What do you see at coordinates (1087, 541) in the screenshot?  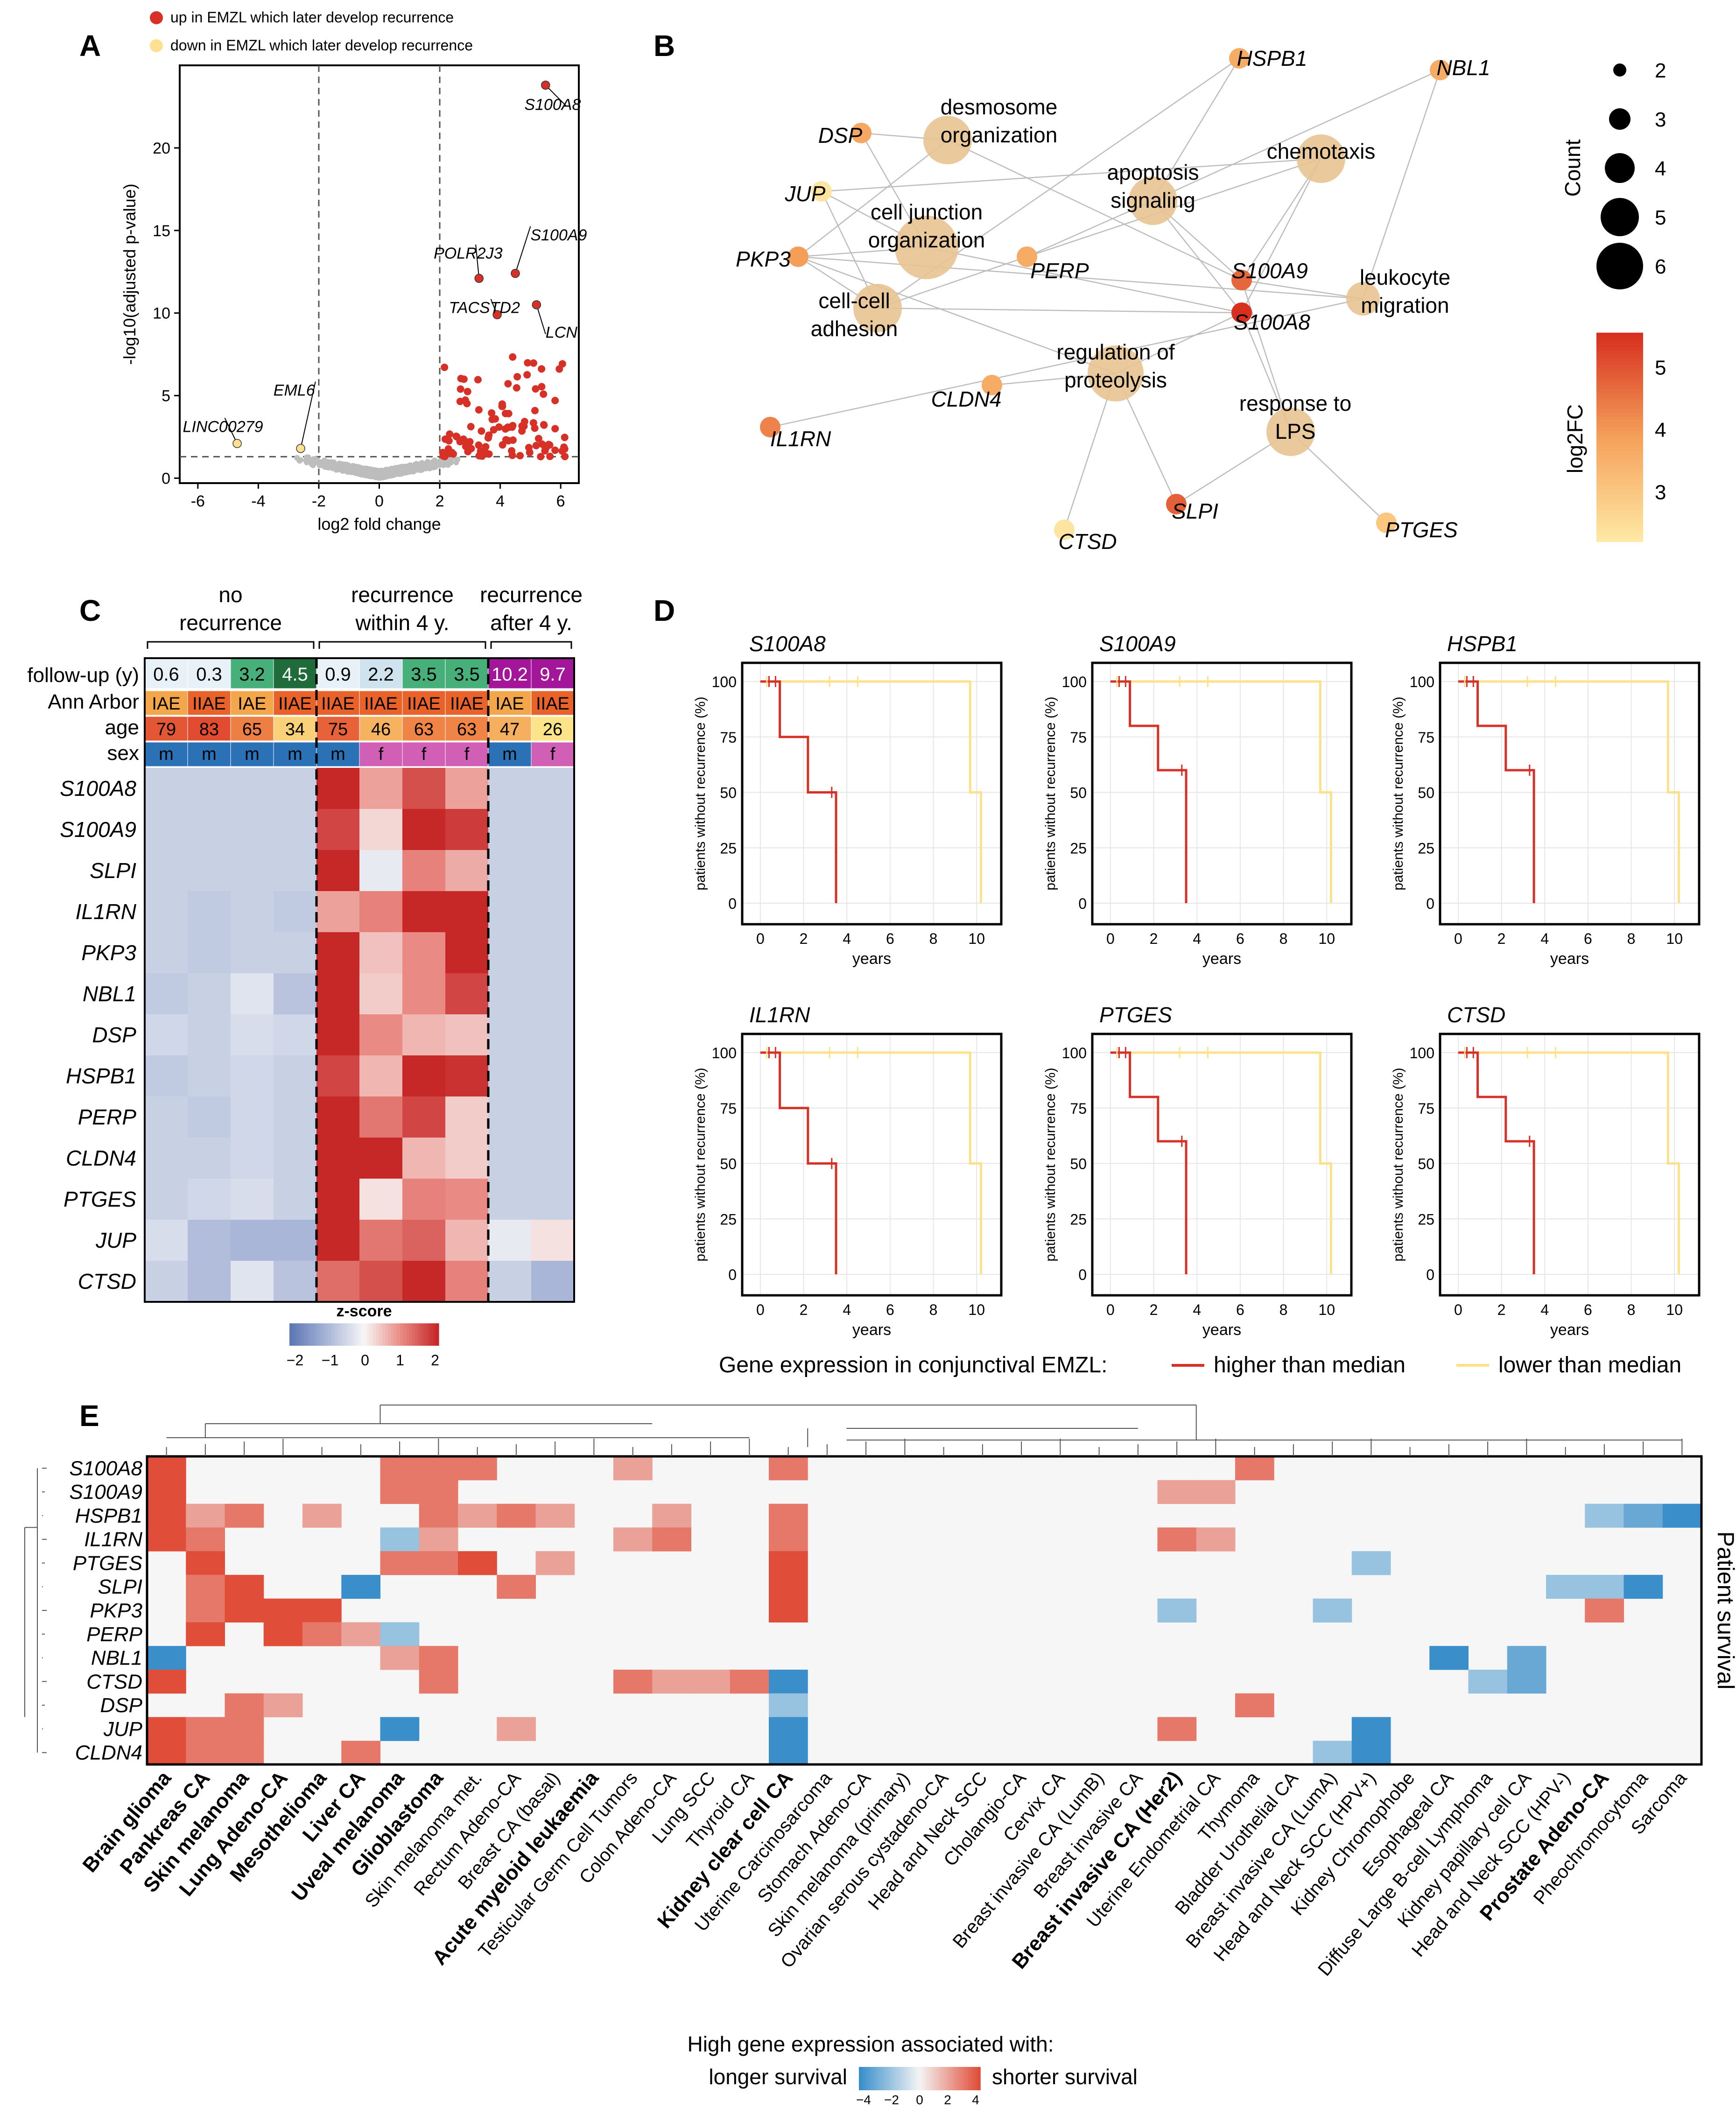 I see `gene-label: CTSD` at bounding box center [1087, 541].